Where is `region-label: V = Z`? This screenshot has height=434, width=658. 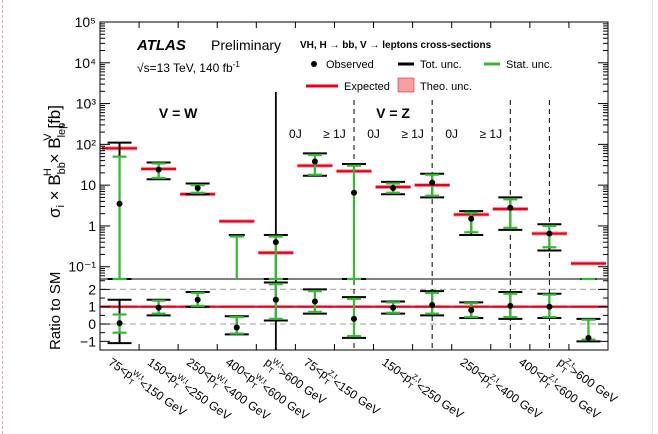 region-label: V = Z is located at coordinates (393, 113).